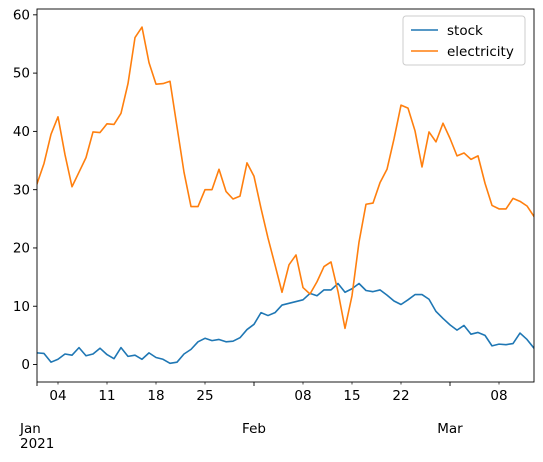  What do you see at coordinates (21, 15) in the screenshot?
I see `y-tick-label: 60` at bounding box center [21, 15].